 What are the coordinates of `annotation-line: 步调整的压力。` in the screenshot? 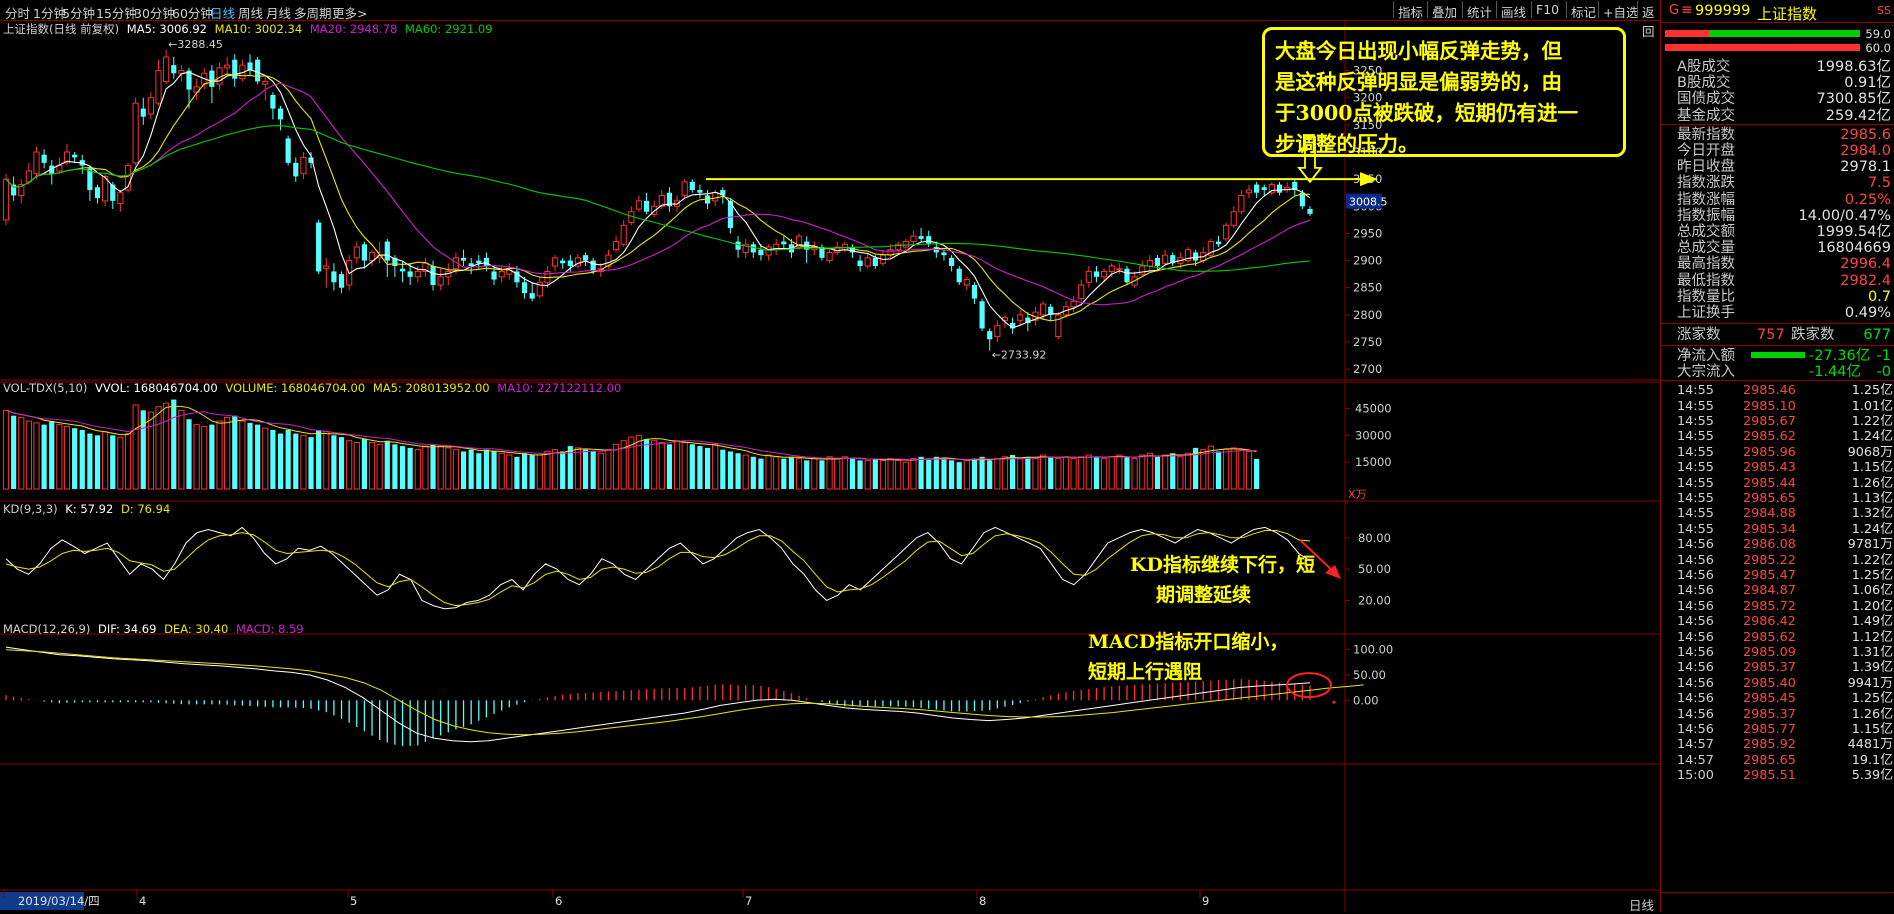 It's located at (1347, 144).